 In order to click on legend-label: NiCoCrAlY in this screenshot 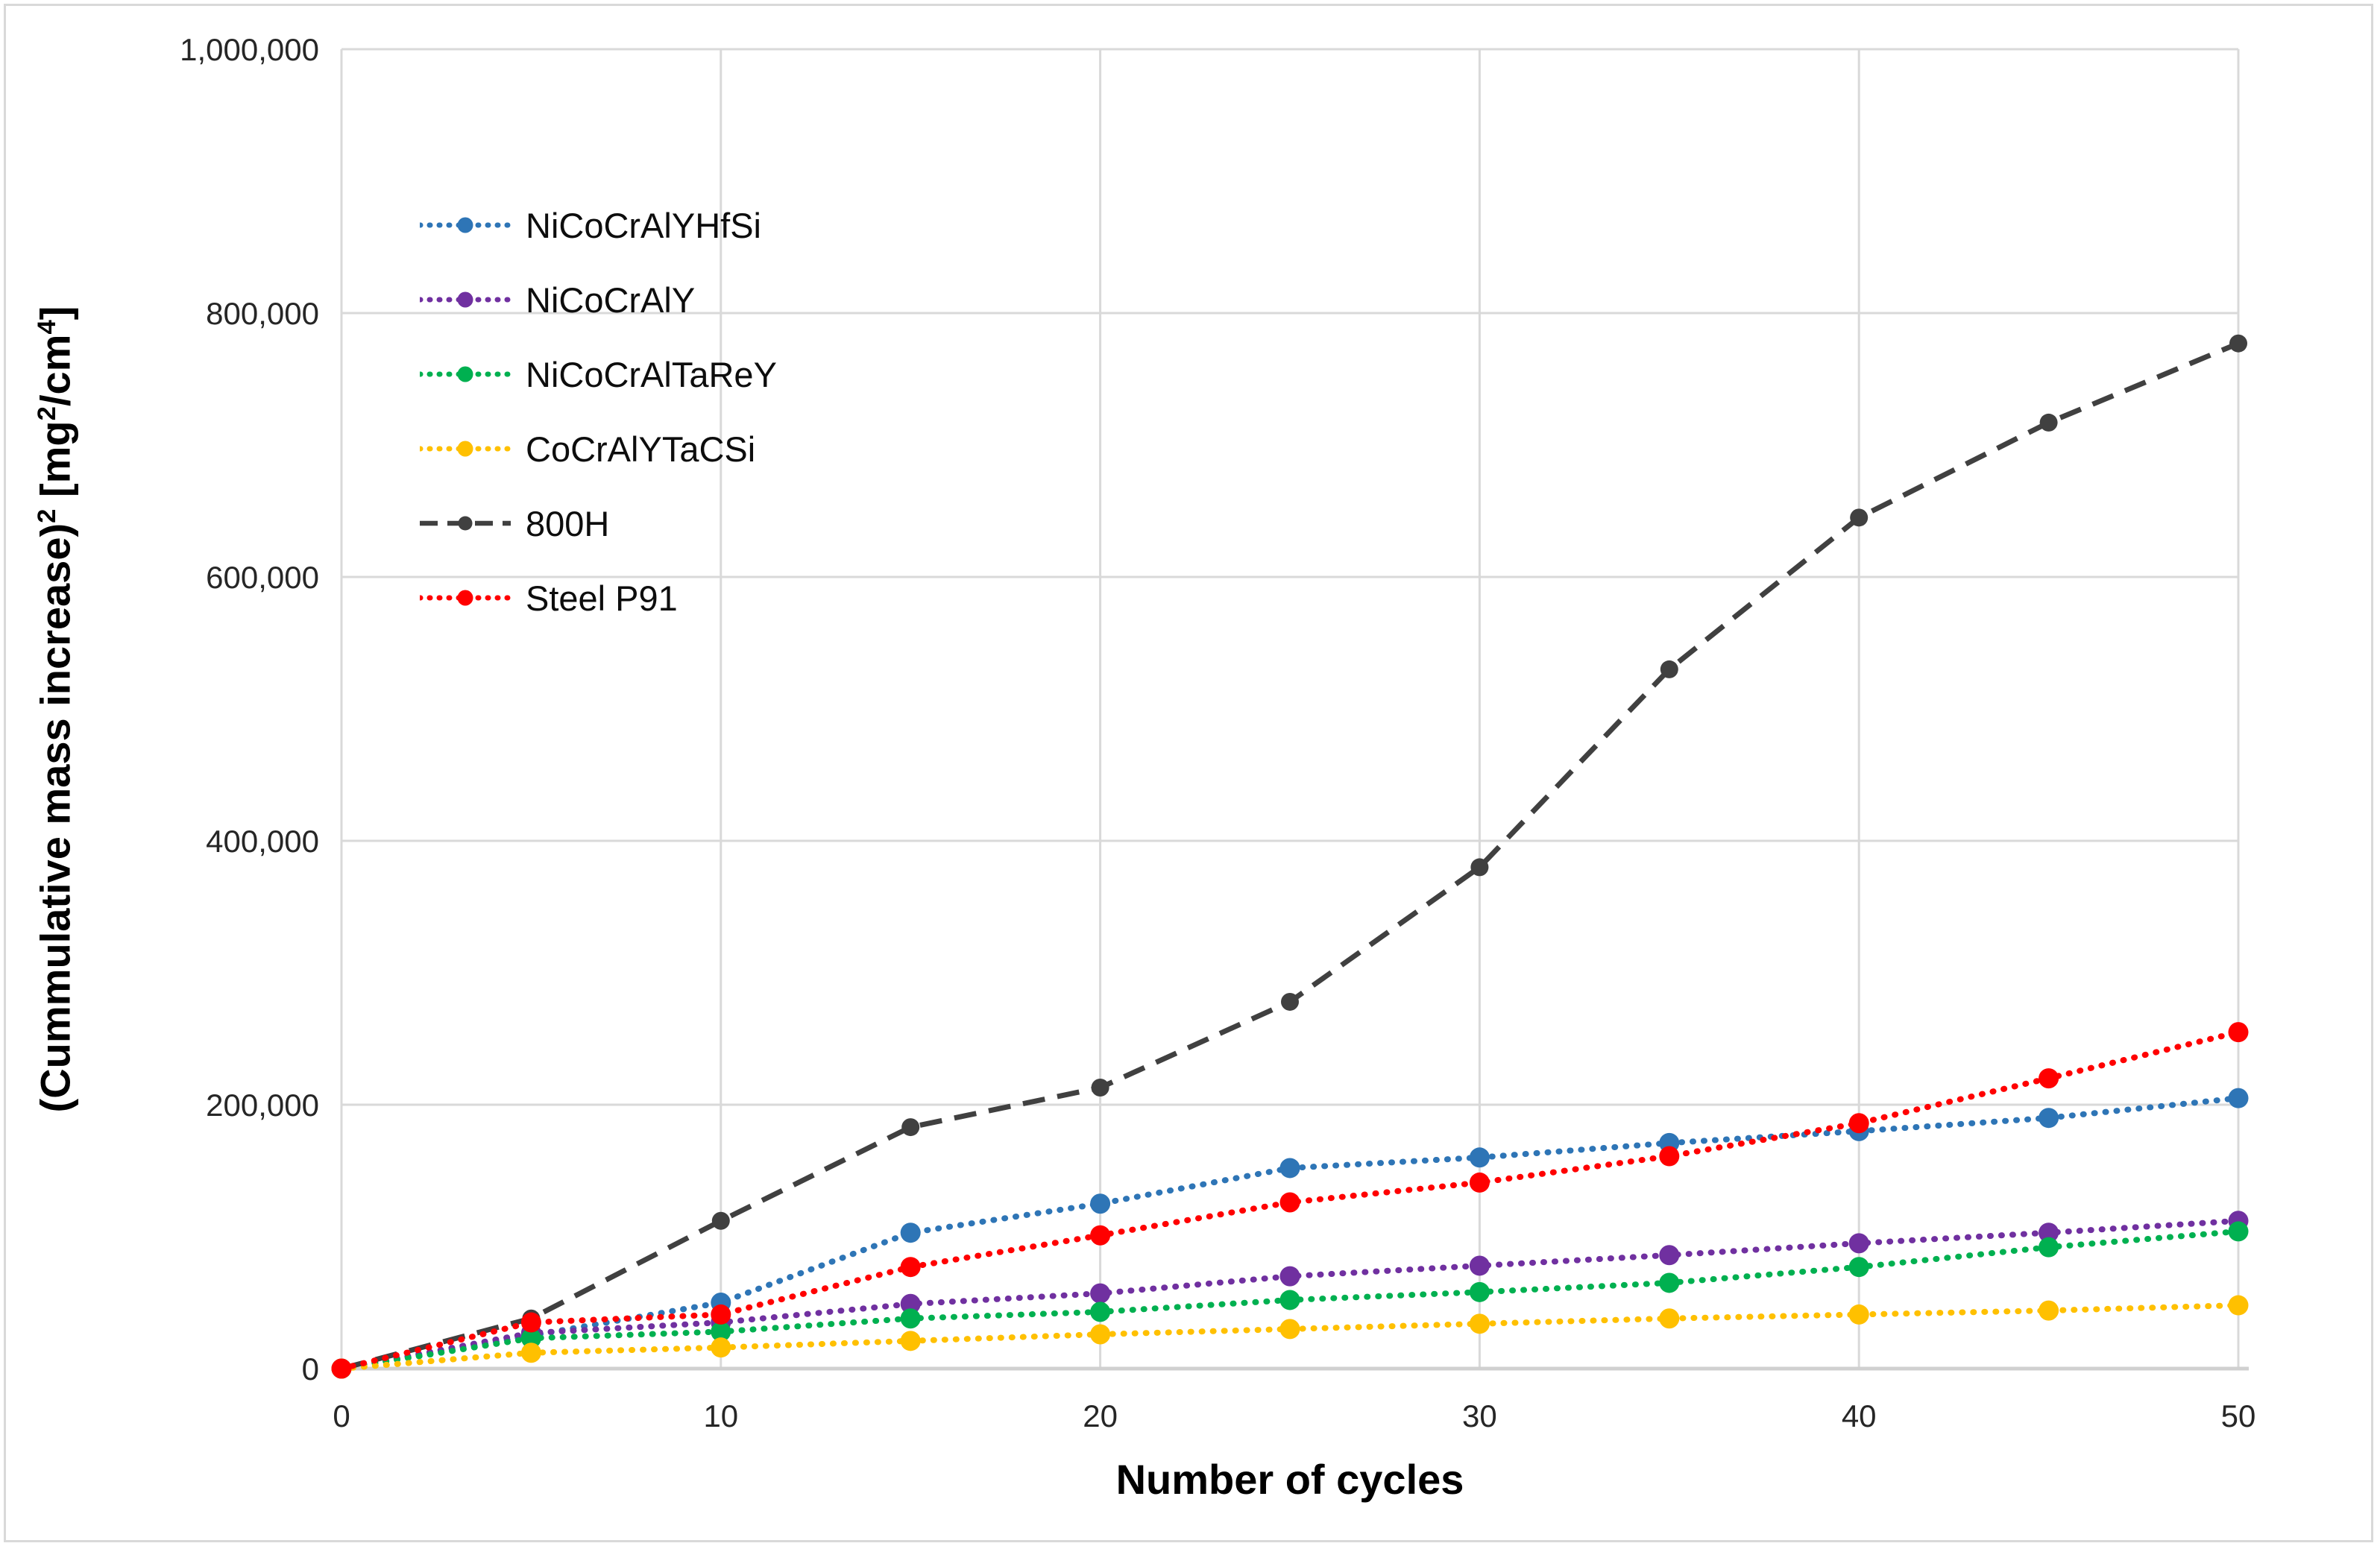, I will do `click(611, 300)`.